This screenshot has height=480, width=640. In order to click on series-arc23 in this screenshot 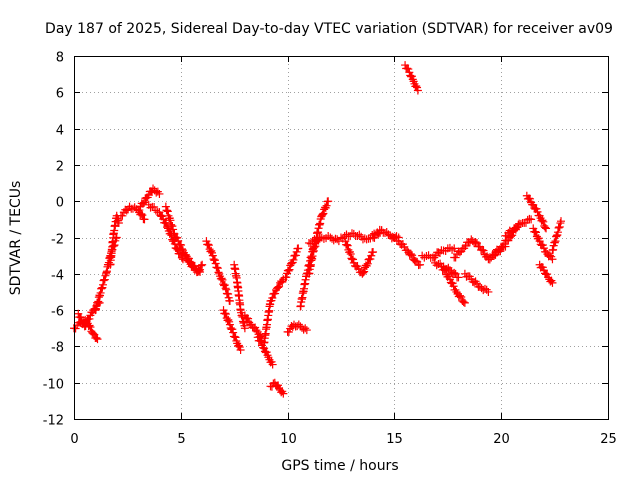, I will do `click(359, 257)`.